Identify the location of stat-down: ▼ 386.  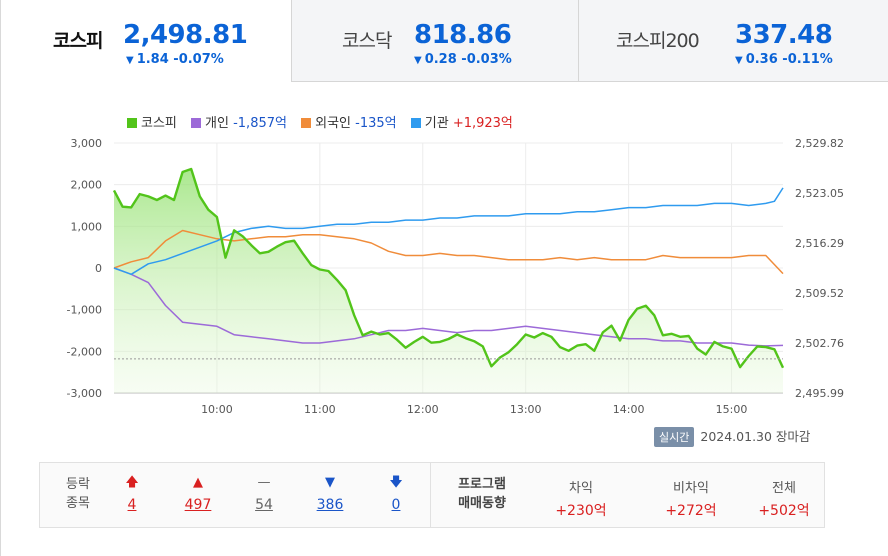
(330, 488).